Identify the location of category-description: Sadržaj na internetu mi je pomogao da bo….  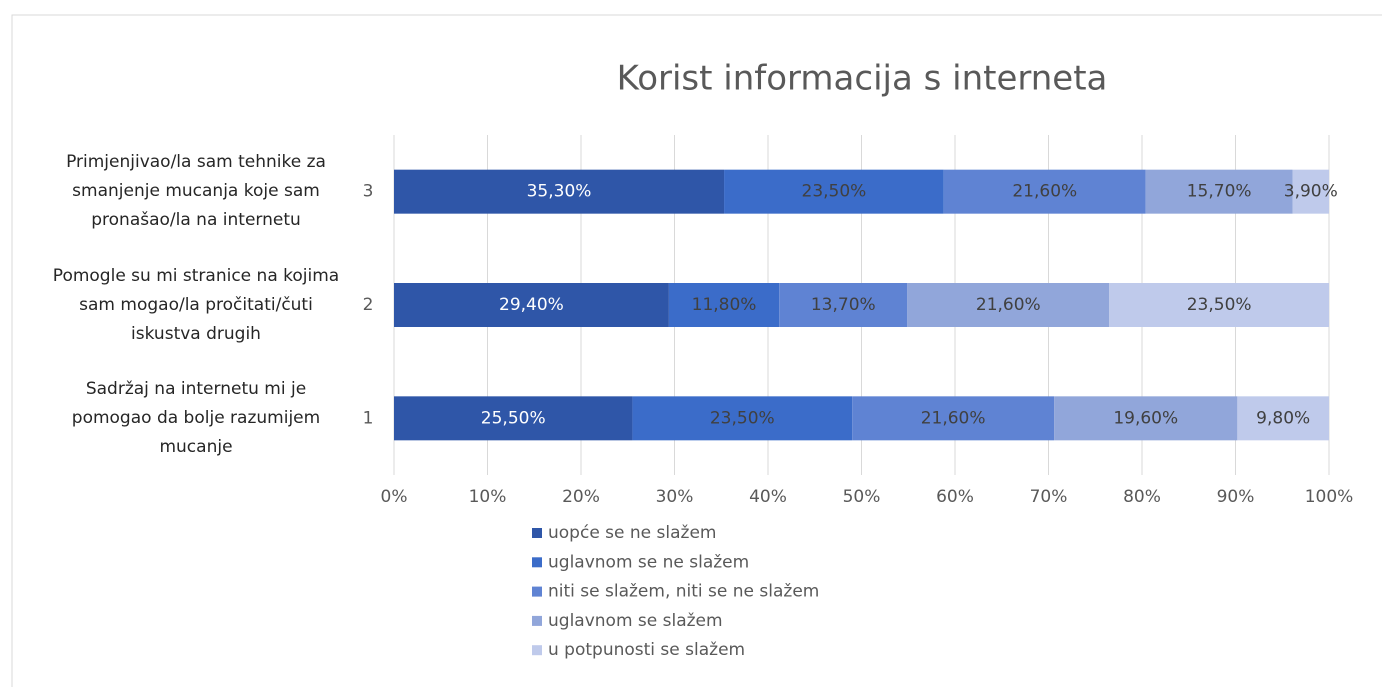
(196, 417).